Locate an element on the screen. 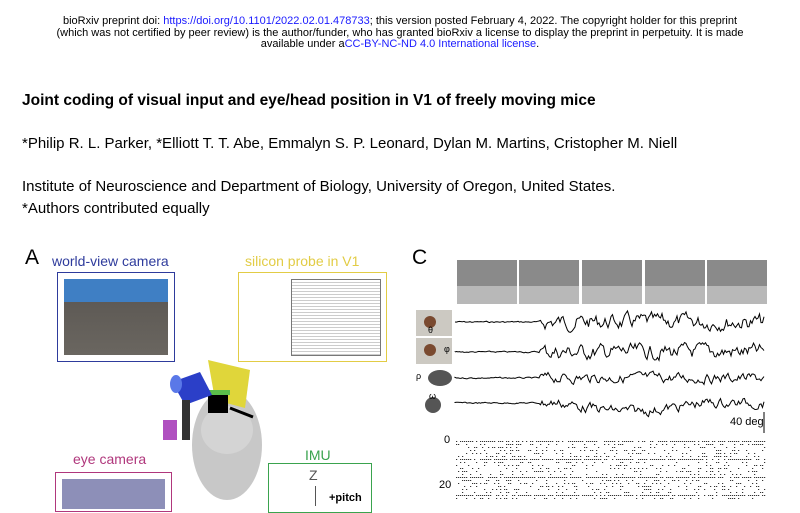 The height and width of the screenshot is (513, 800). world-camera-label: world-view camera is located at coordinates (110, 261).